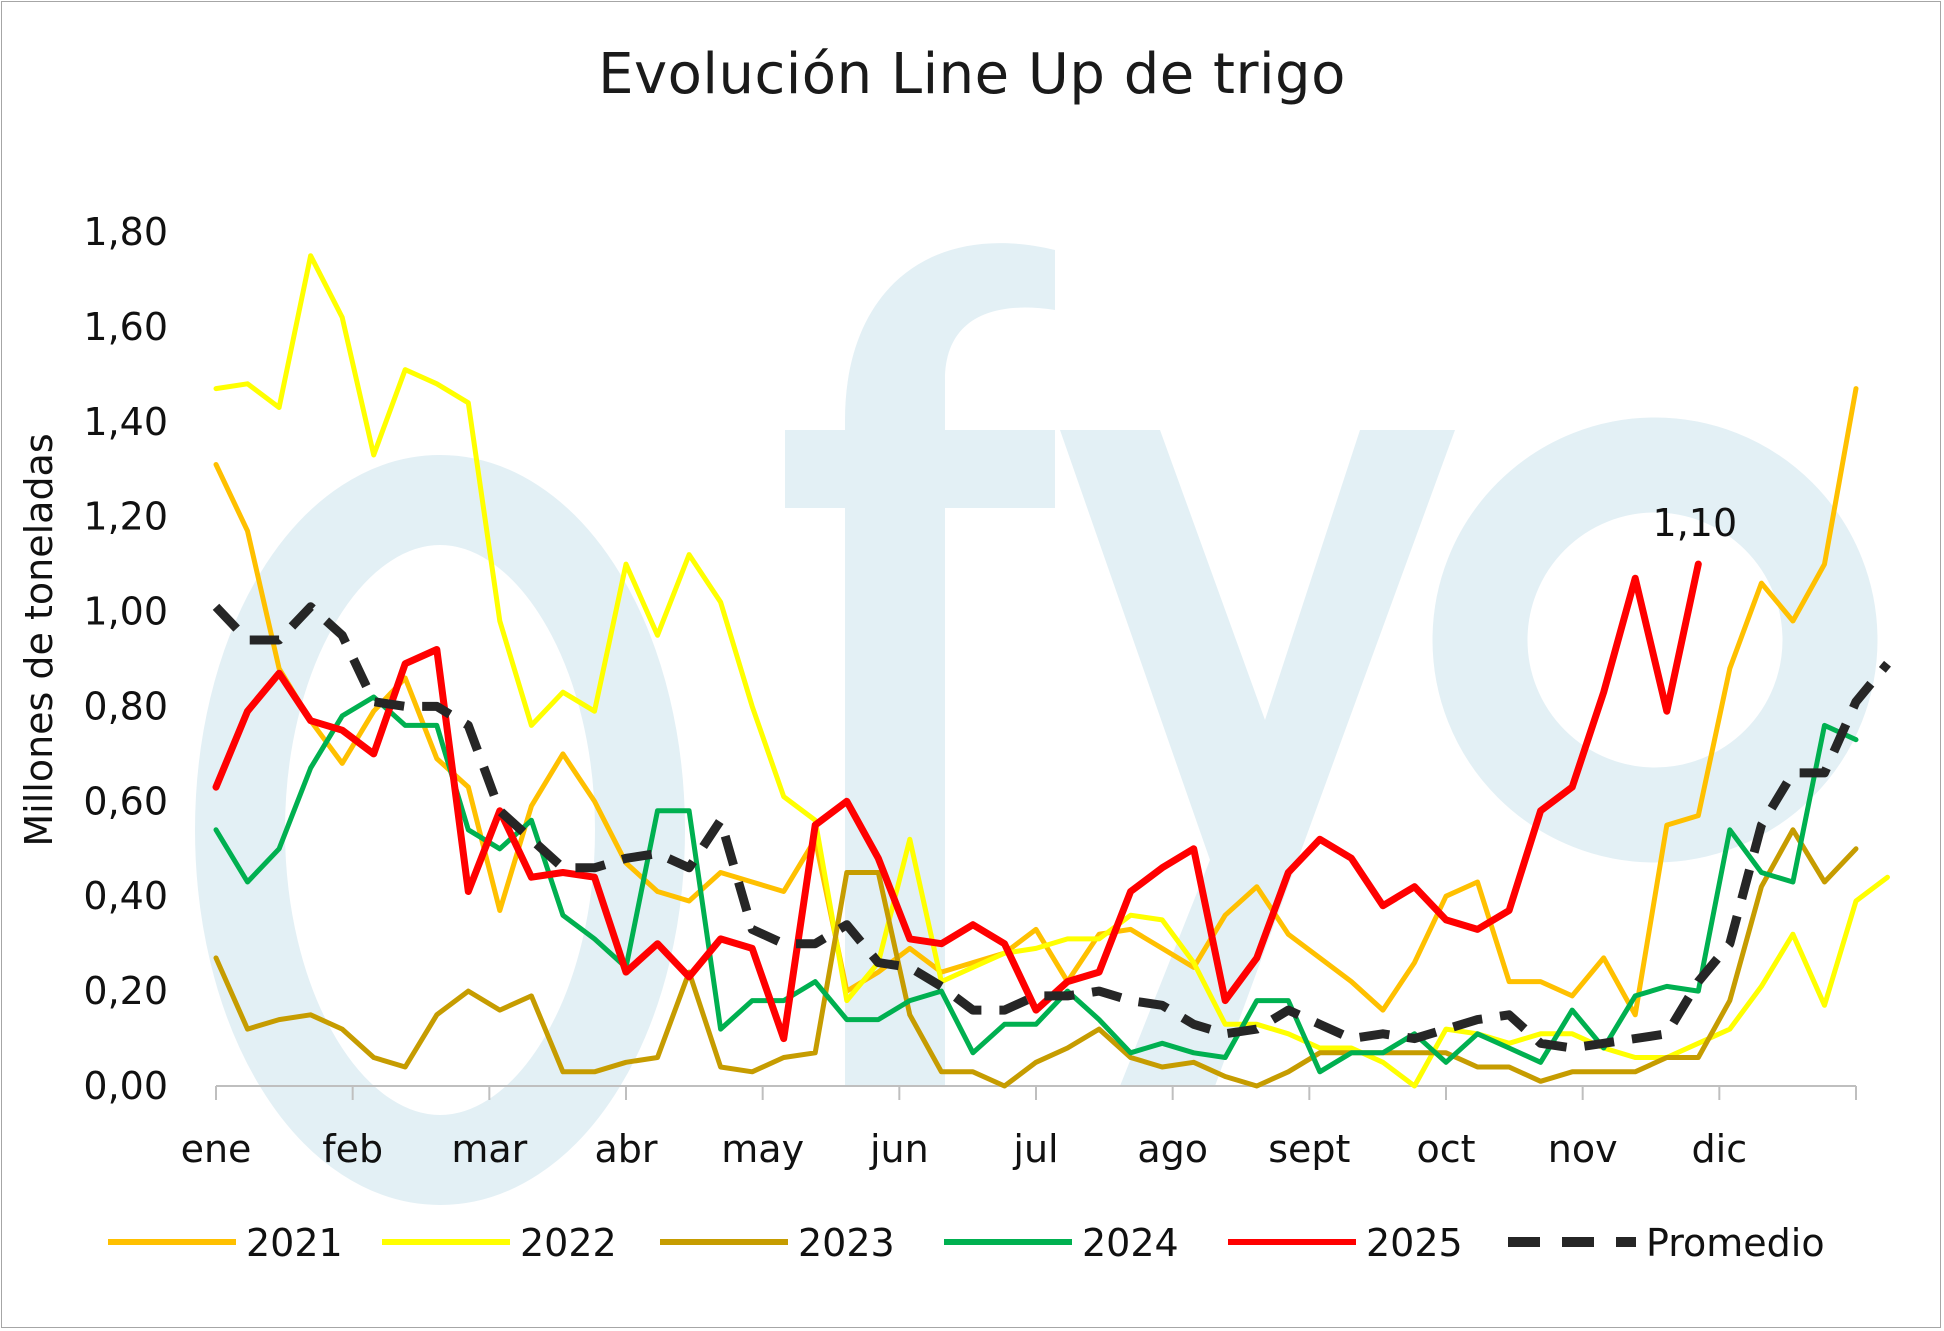 Image resolution: width=1944 pixels, height=1331 pixels. I want to click on chart-title: Evolución Line Up de trigo, so click(972, 74).